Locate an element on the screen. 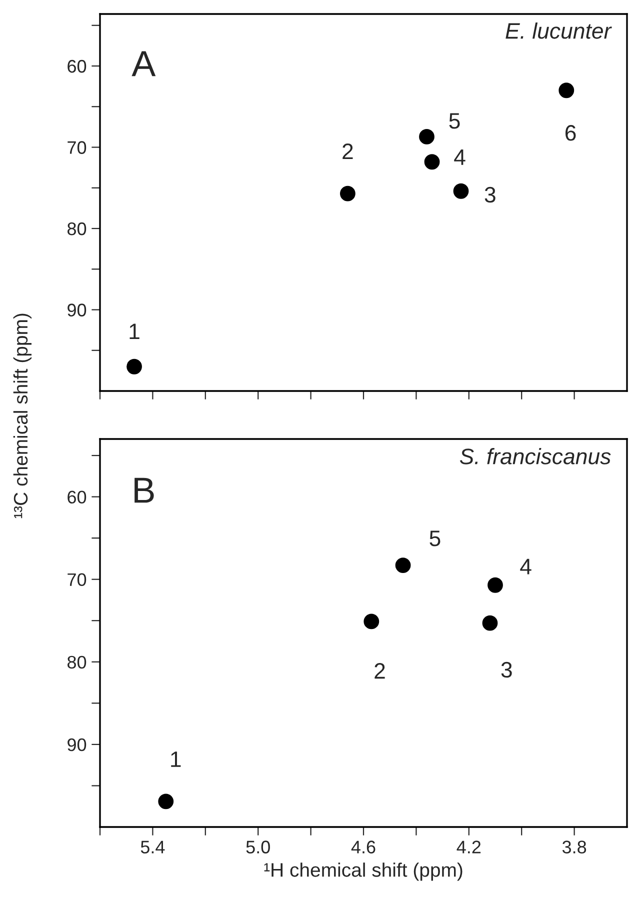 This screenshot has width=634, height=910. x-axis-title: ¹H chemical shift (ppm) is located at coordinates (363, 871).